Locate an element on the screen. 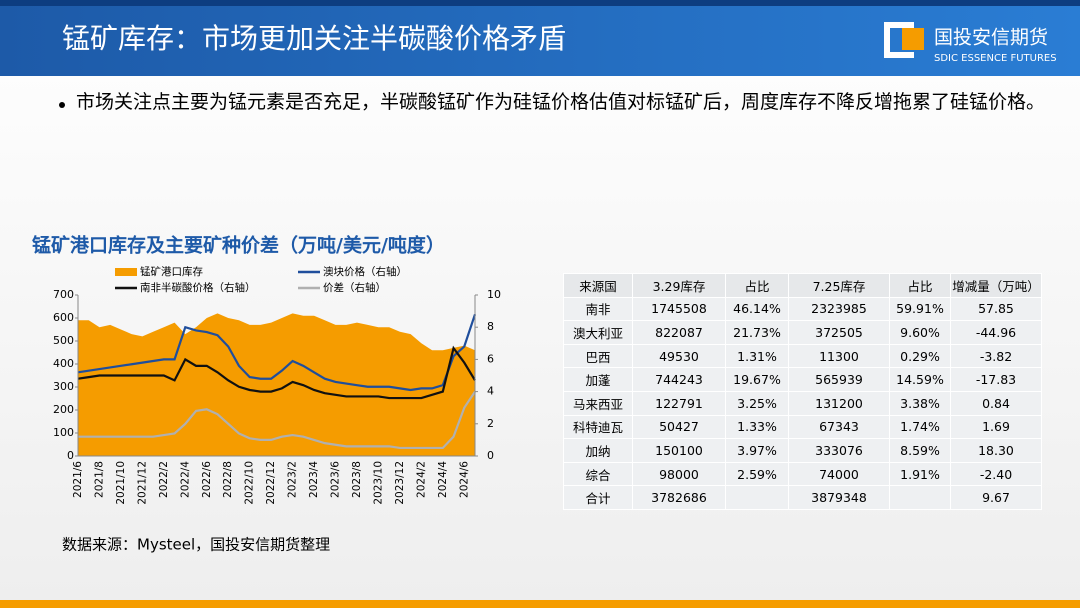 This screenshot has height=608, width=1080. table-cell: 46.14% is located at coordinates (757, 309).